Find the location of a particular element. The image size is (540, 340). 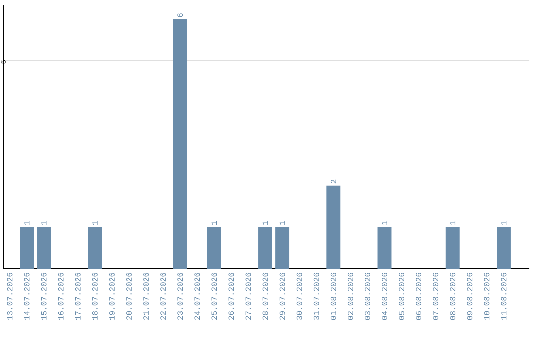

x-tick-label: 09.08.2026 is located at coordinates (470, 296).